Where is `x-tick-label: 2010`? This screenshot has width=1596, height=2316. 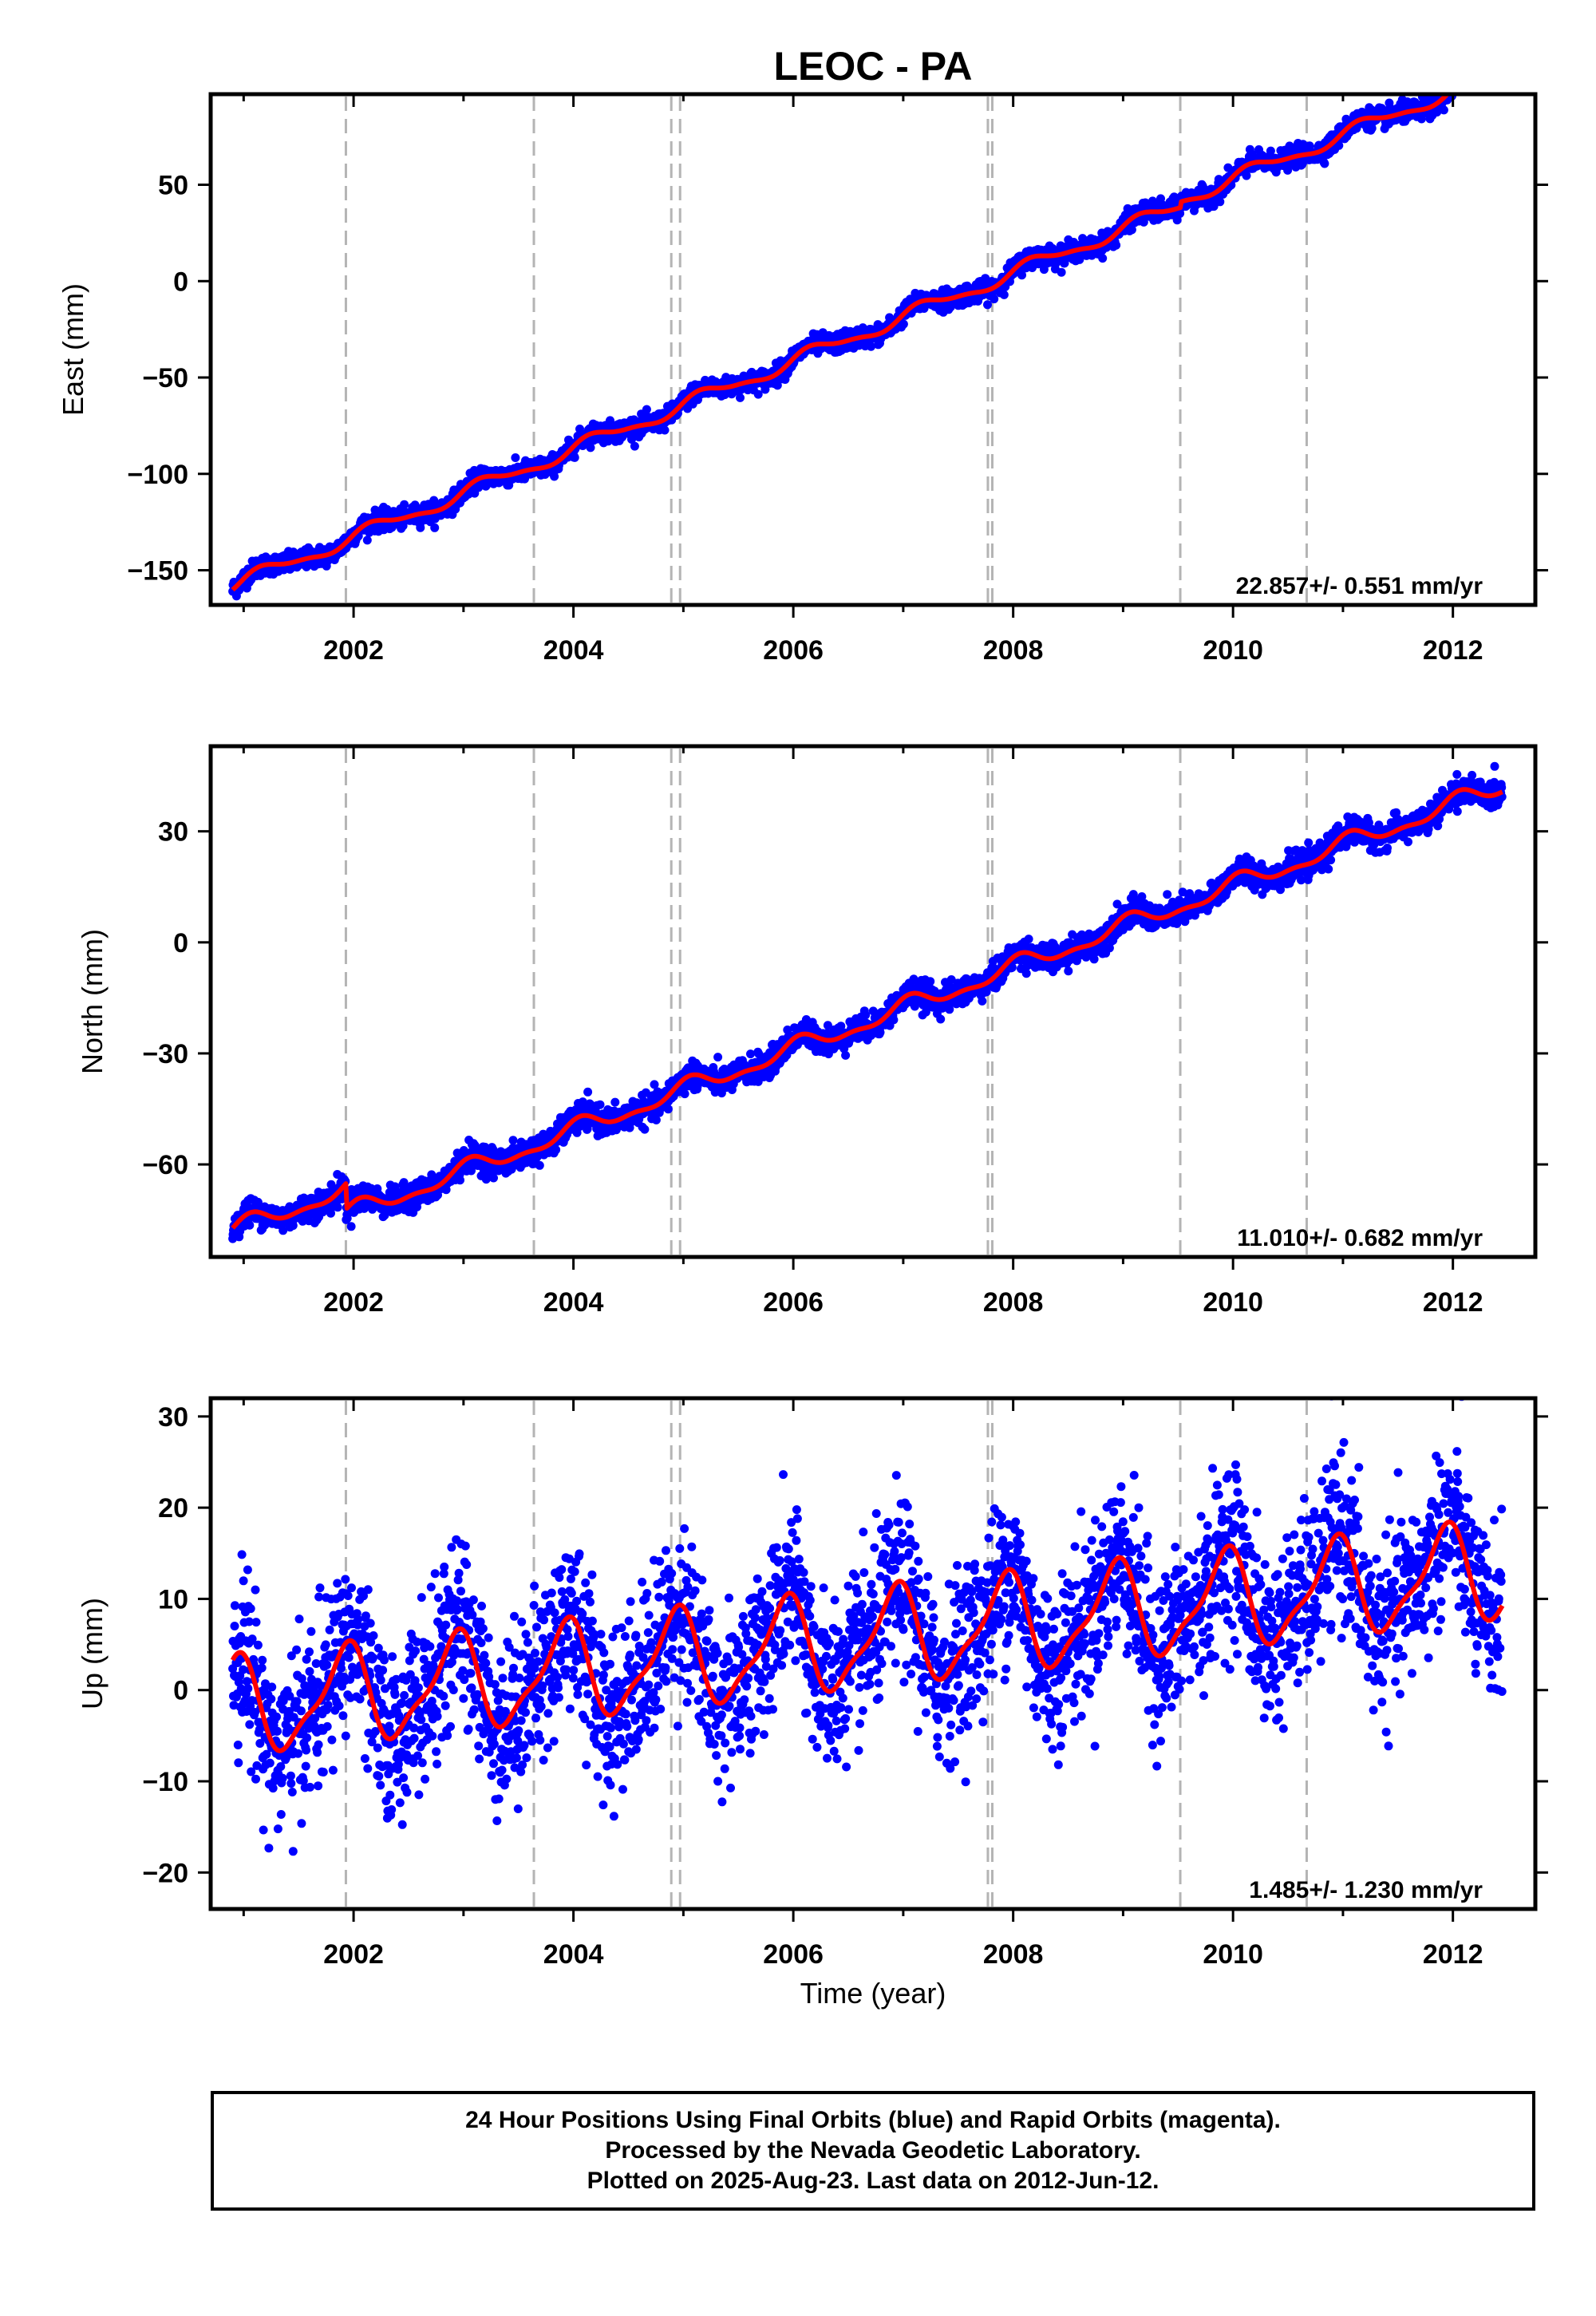 x-tick-label: 2010 is located at coordinates (1233, 650).